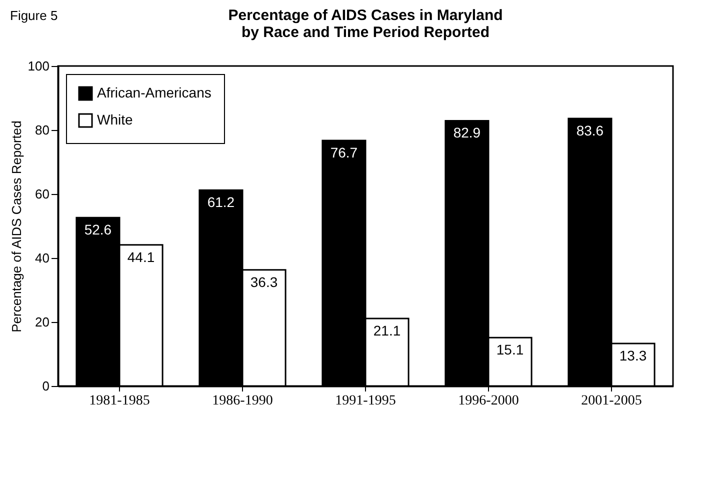 The image size is (702, 496). What do you see at coordinates (242, 401) in the screenshot?
I see `x-tick-label: 1986-1990` at bounding box center [242, 401].